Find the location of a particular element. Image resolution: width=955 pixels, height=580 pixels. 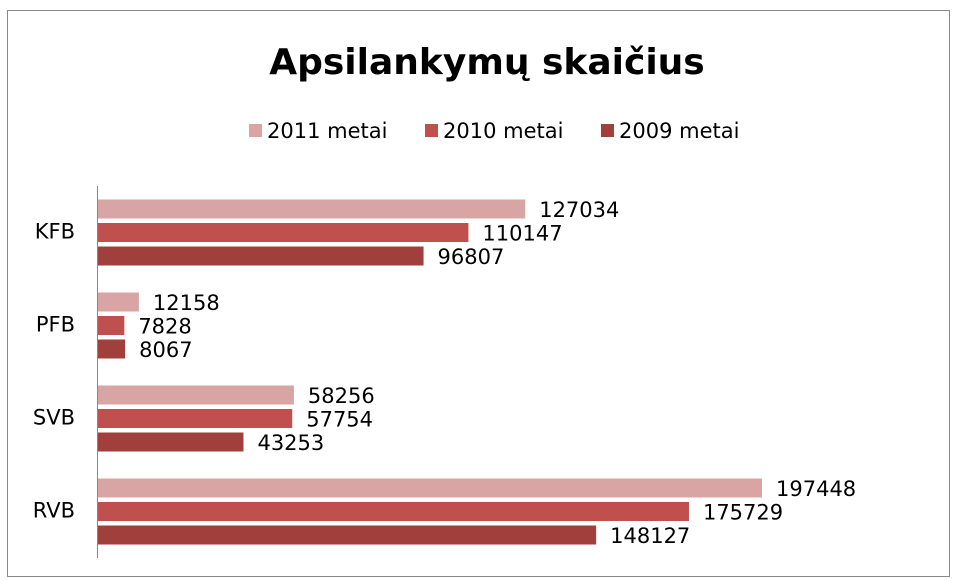

y-tick-label: PFB is located at coordinates (55, 325).